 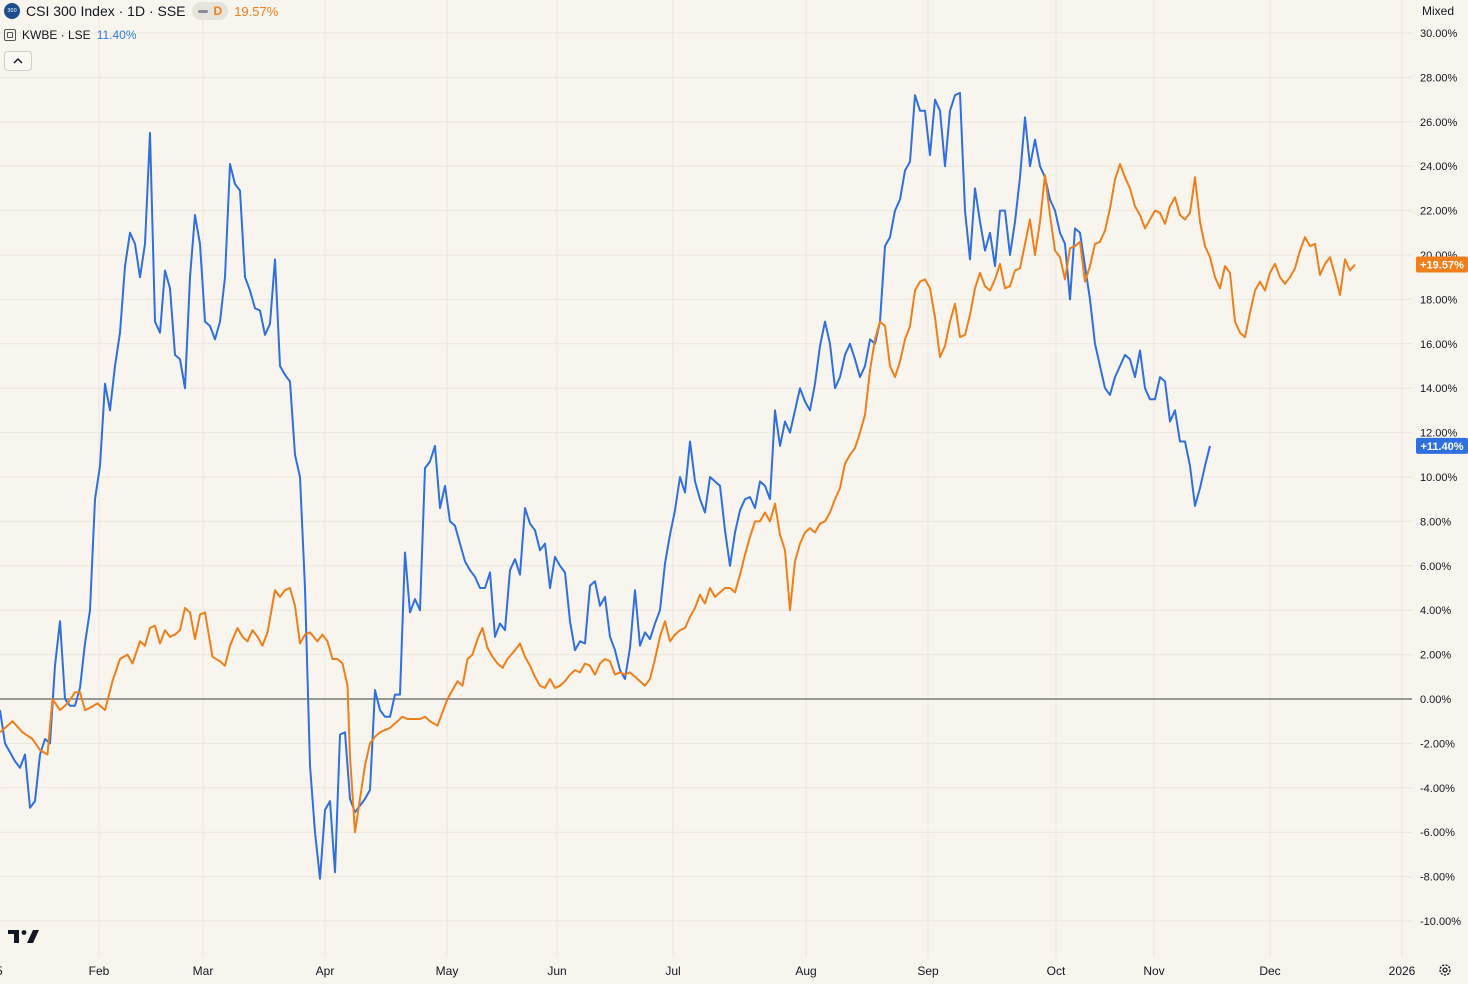 What do you see at coordinates (99, 971) in the screenshot?
I see `x-tick-label: Feb` at bounding box center [99, 971].